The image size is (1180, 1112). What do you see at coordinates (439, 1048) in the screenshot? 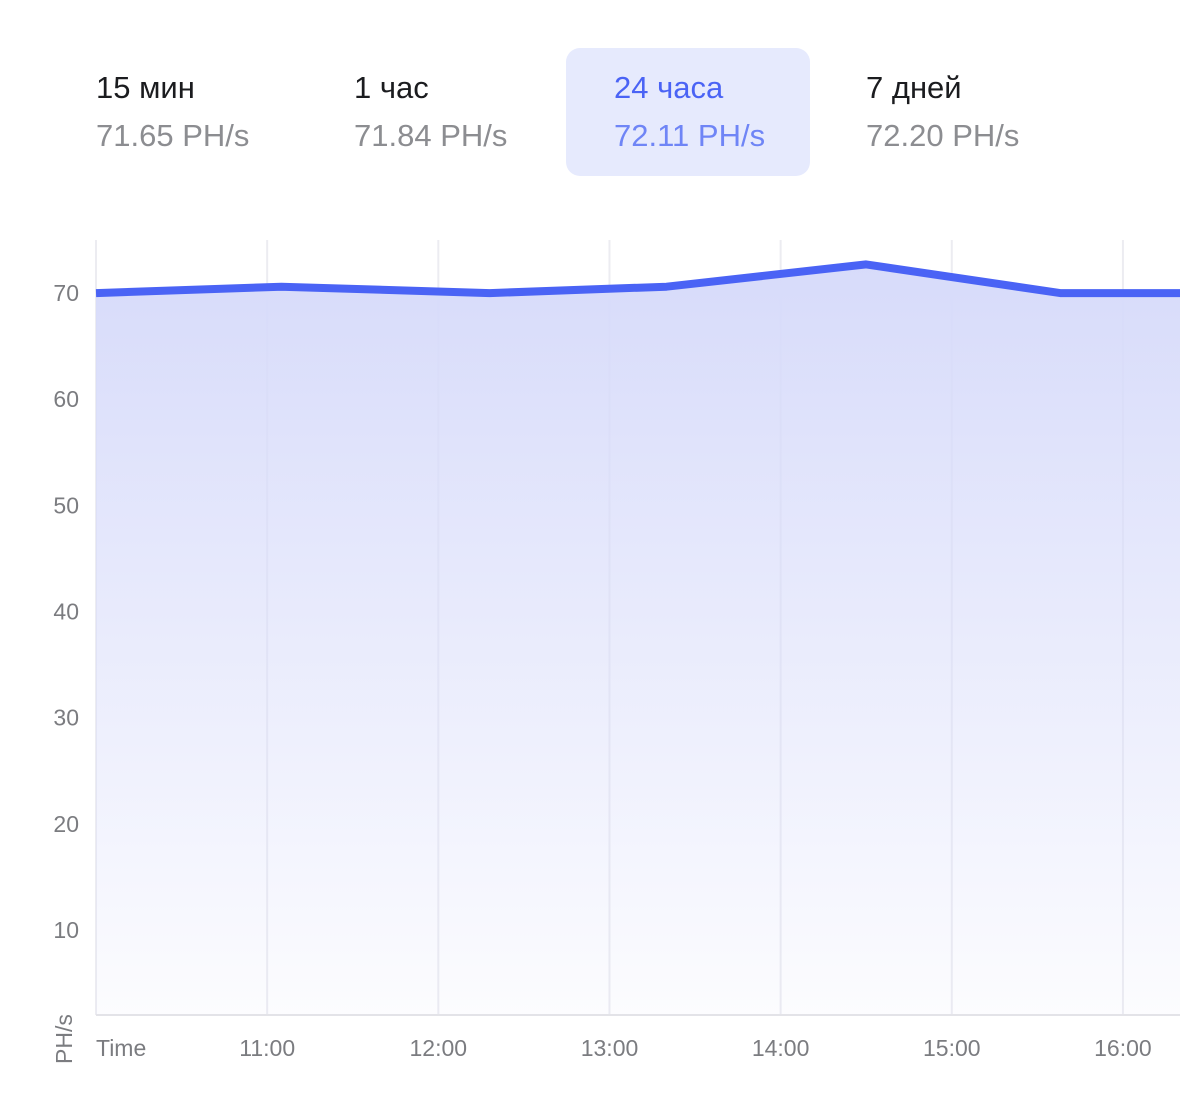
I see `x-tick-1200: 12:00` at bounding box center [439, 1048].